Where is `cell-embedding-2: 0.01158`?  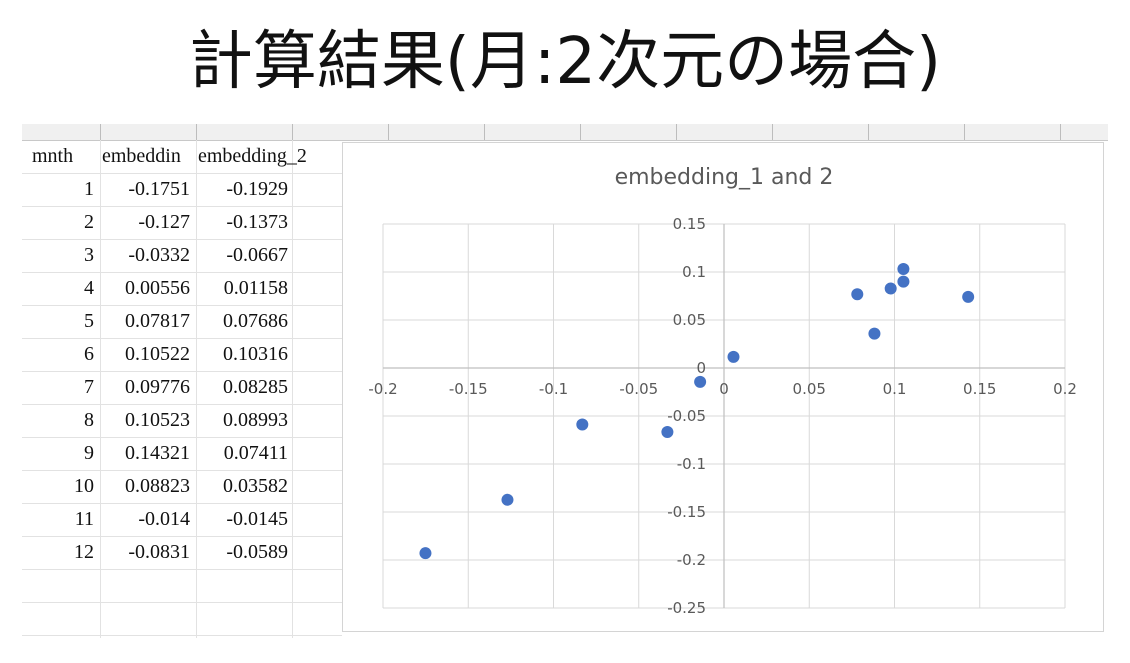 cell-embedding-2: 0.01158 is located at coordinates (255, 288).